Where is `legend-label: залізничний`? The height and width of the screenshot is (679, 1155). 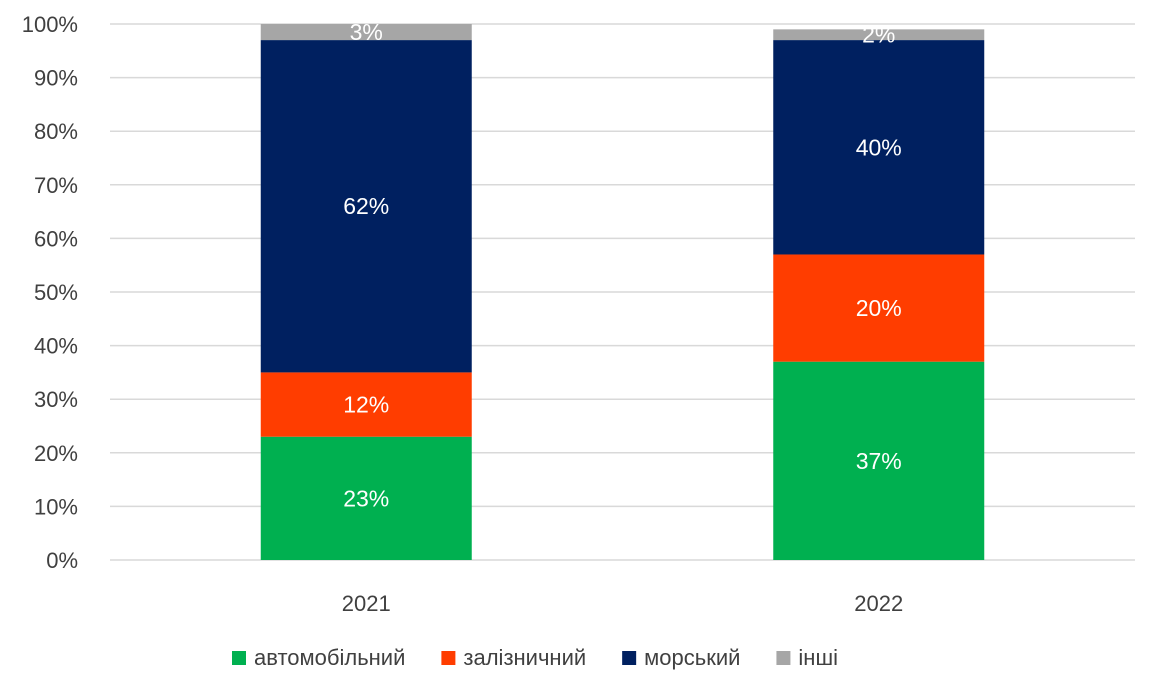 legend-label: залізничний is located at coordinates (524, 657).